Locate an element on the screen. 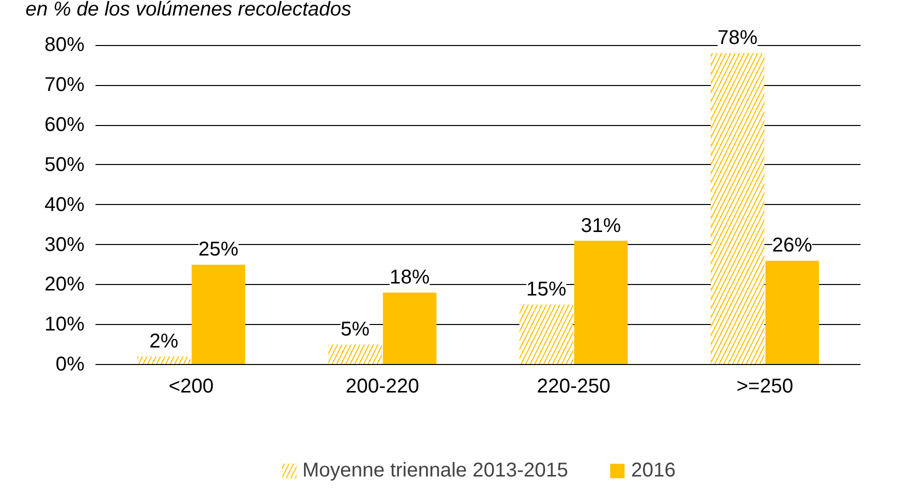 The height and width of the screenshot is (502, 903). y-tick-label: 50% is located at coordinates (64, 165).